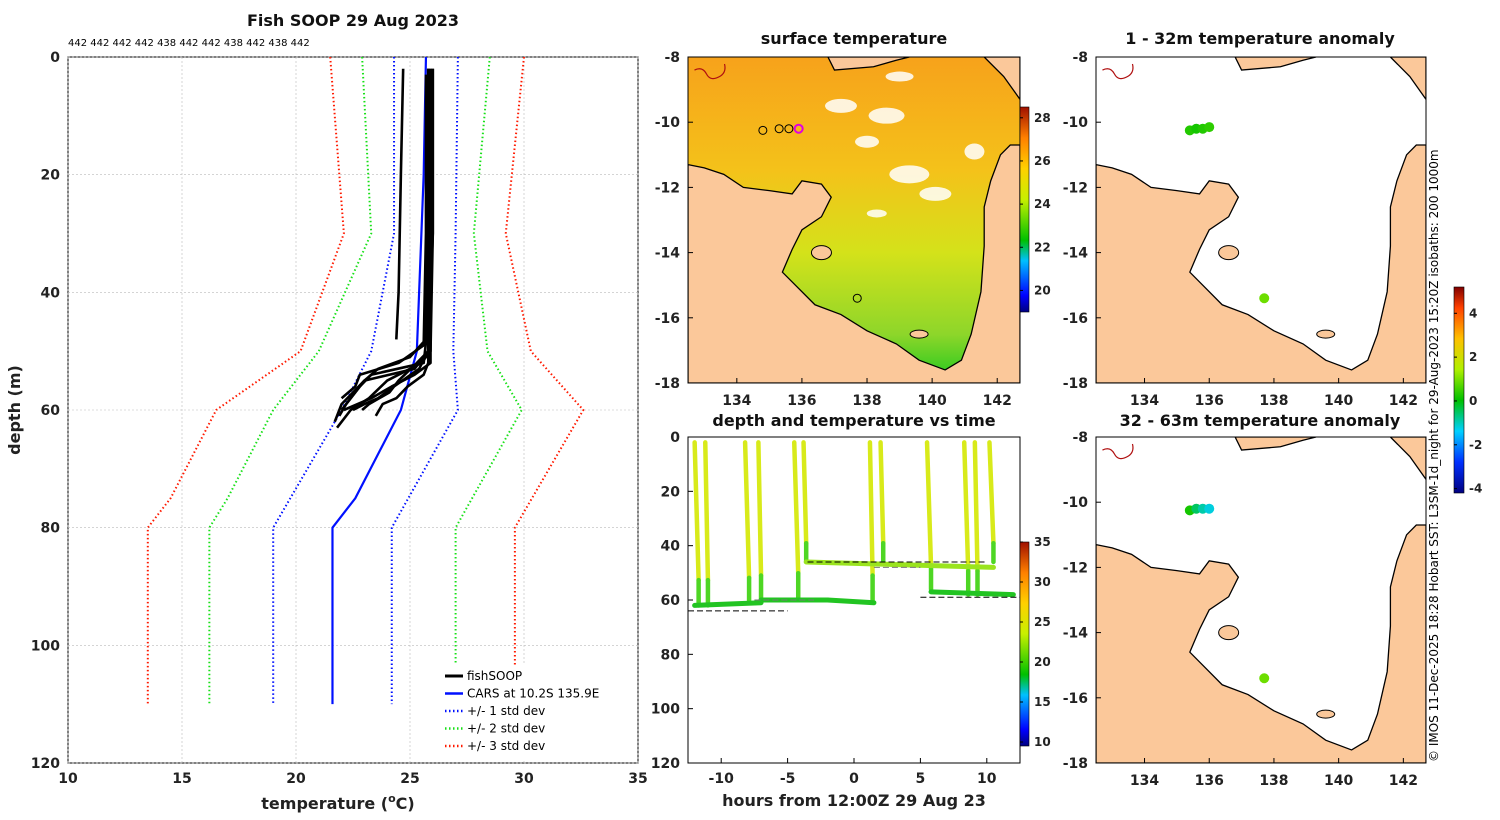 The height and width of the screenshot is (820, 1500). What do you see at coordinates (671, 601) in the screenshot?
I see `time-y-tick-label: 60` at bounding box center [671, 601].